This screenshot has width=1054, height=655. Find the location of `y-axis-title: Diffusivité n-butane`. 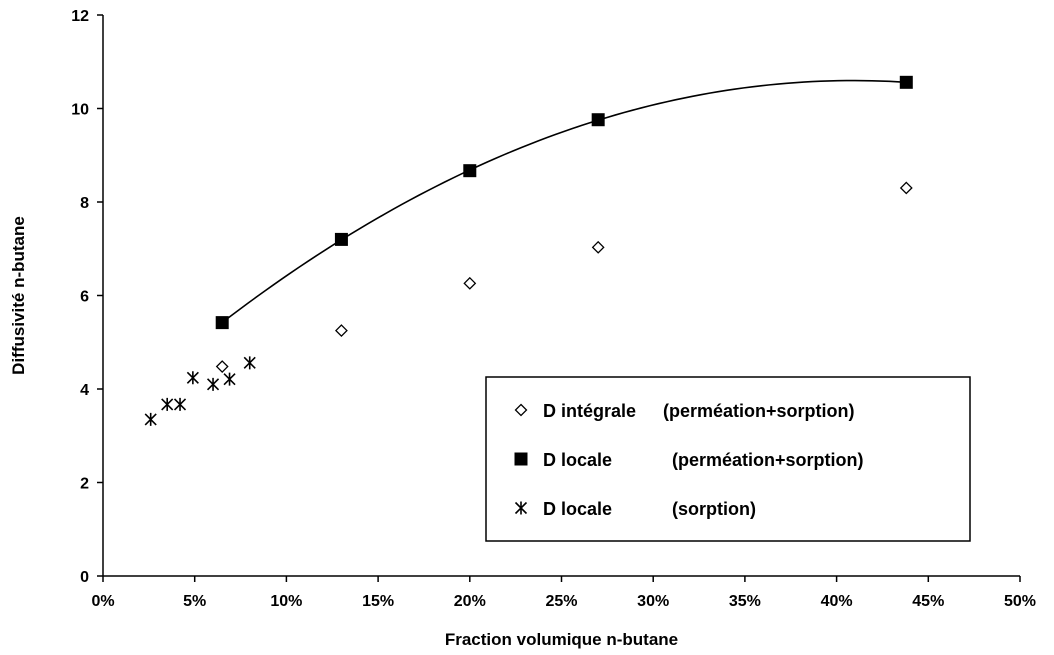

y-axis-title: Diffusivité n-butane is located at coordinates (18, 295).